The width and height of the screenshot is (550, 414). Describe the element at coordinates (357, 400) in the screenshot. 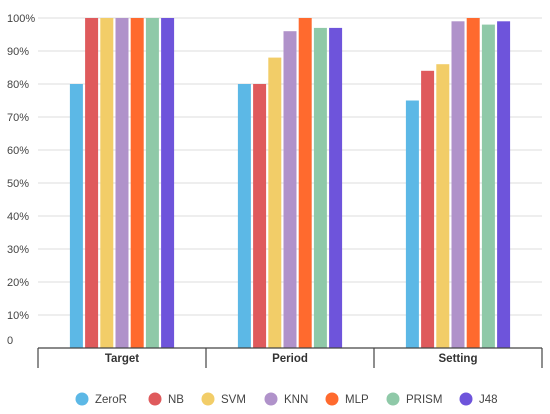

I see `legend-label-mlp: MLP` at that location.